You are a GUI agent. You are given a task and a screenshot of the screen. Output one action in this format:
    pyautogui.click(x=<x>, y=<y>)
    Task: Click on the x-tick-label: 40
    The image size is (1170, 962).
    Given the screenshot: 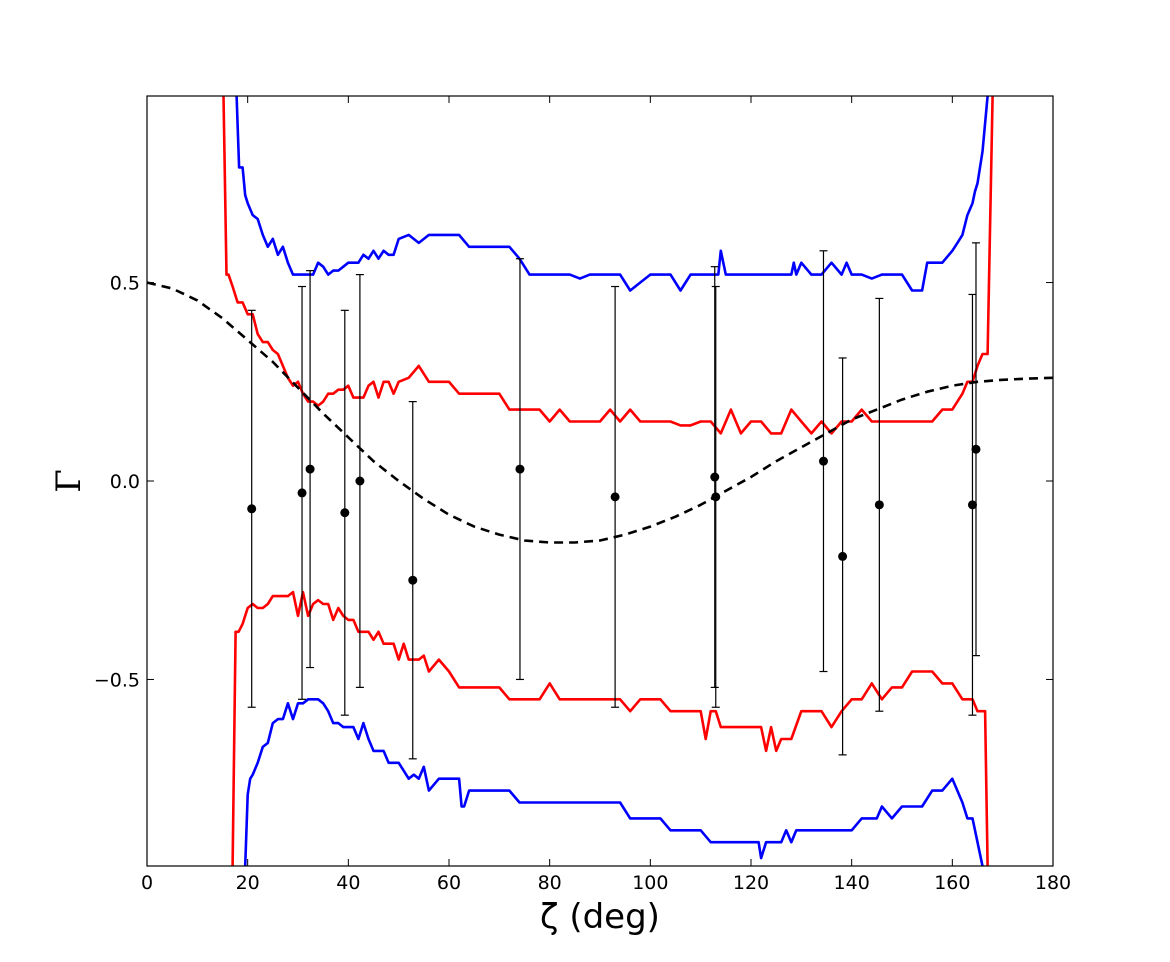 What is the action you would take?
    pyautogui.click(x=348, y=883)
    